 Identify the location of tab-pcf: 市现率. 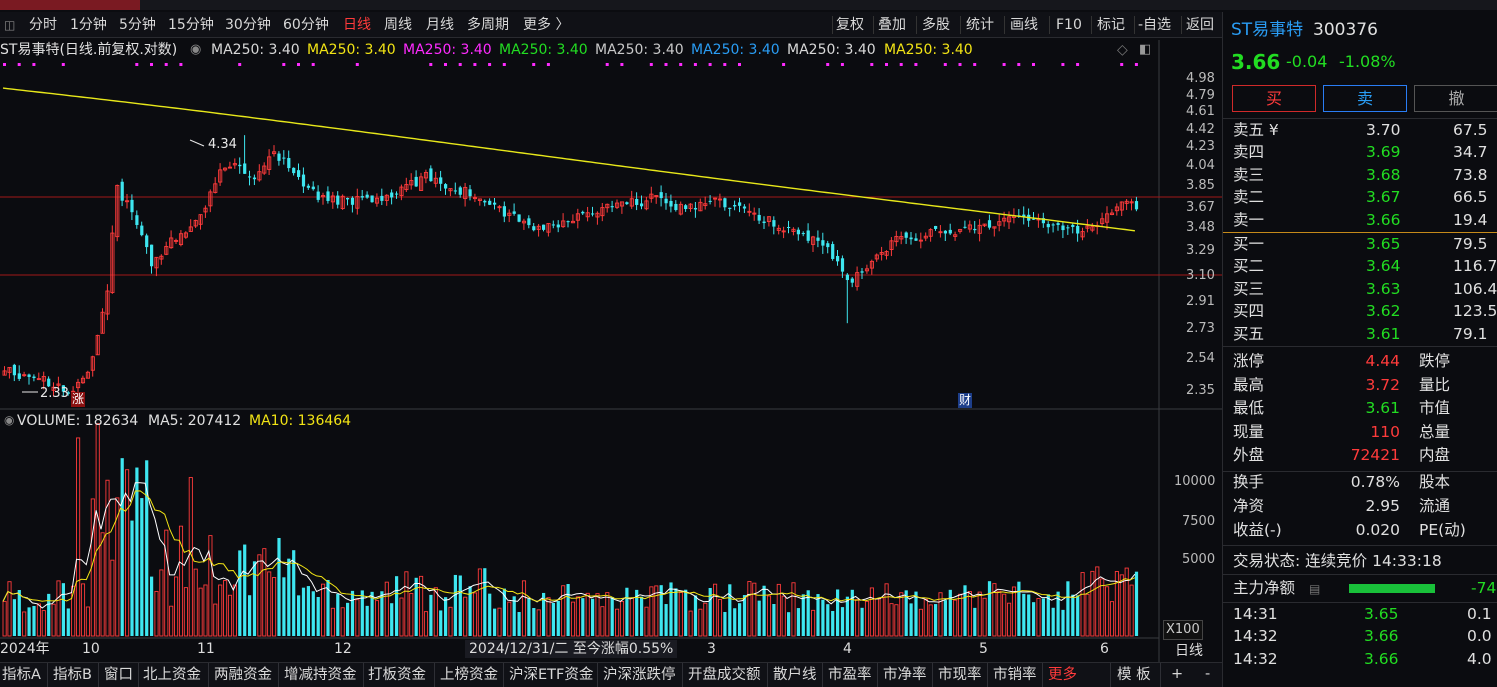
(960, 675).